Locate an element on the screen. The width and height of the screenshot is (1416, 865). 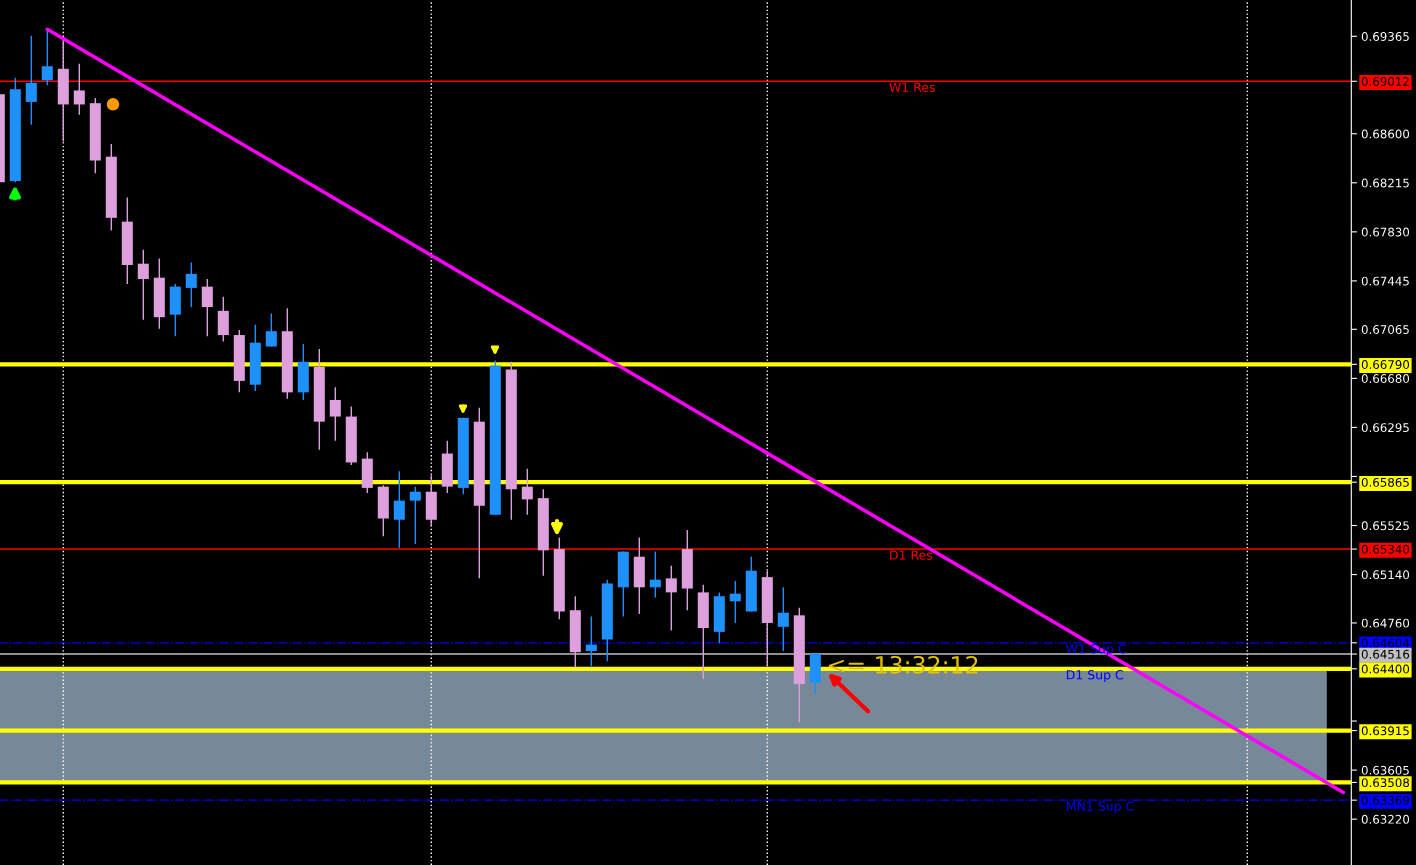
y-tick-label: 0.63508 is located at coordinates (1385, 783).